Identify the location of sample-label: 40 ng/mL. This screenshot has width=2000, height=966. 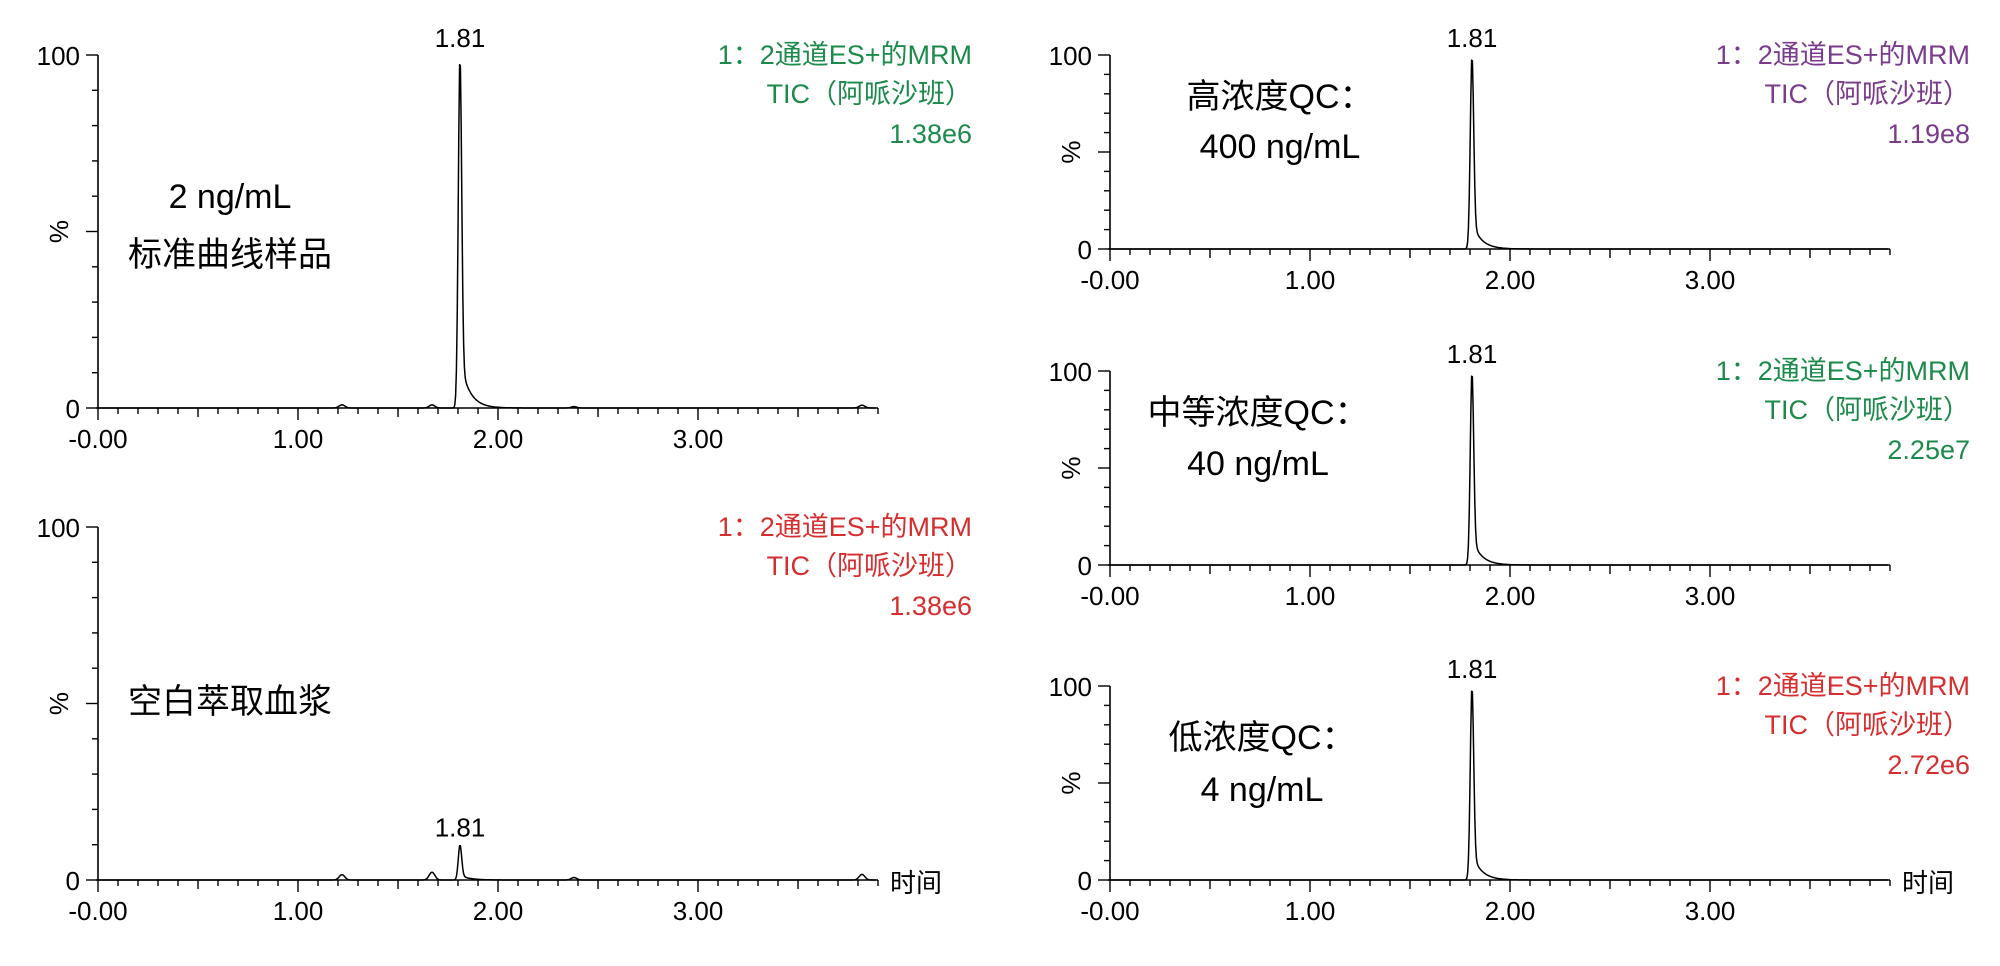
(1258, 464).